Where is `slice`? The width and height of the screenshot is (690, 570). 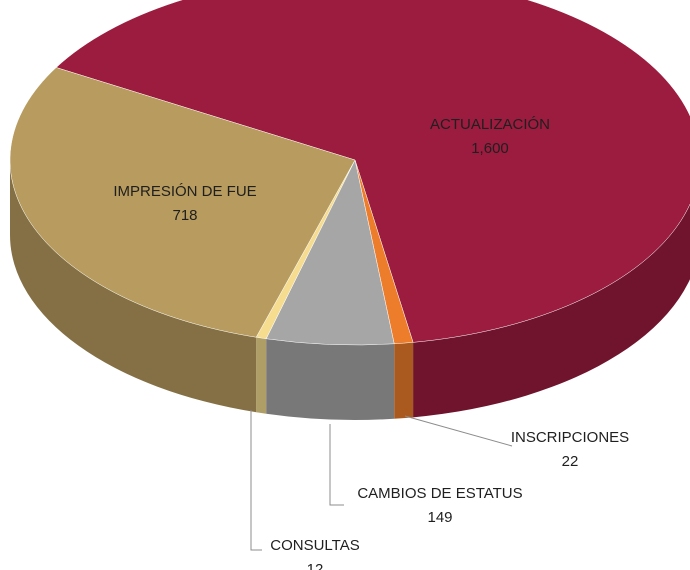 slice is located at coordinates (330, 252).